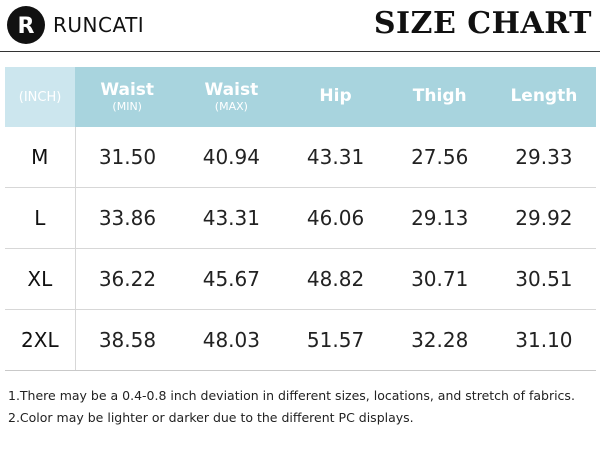 Image resolution: width=600 pixels, height=450 pixels. I want to click on brand-logo: R RUNCATI, so click(75, 25).